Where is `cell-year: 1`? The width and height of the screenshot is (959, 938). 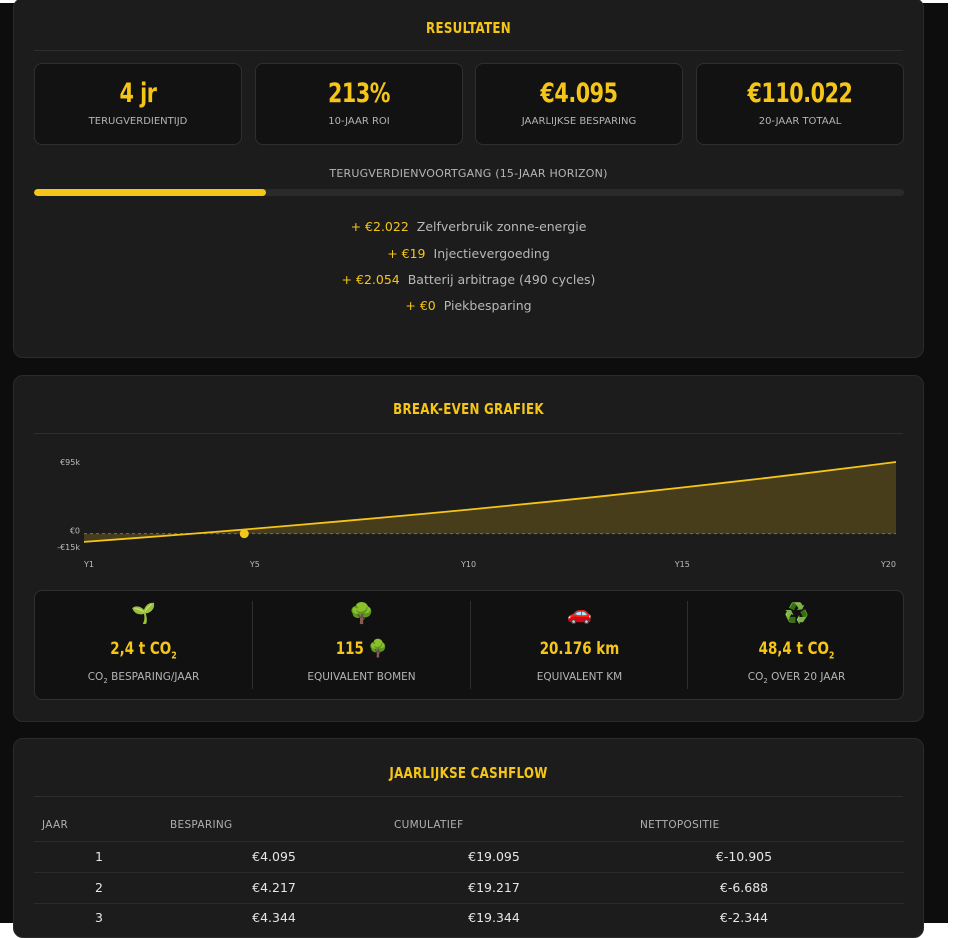 cell-year: 1 is located at coordinates (99, 856).